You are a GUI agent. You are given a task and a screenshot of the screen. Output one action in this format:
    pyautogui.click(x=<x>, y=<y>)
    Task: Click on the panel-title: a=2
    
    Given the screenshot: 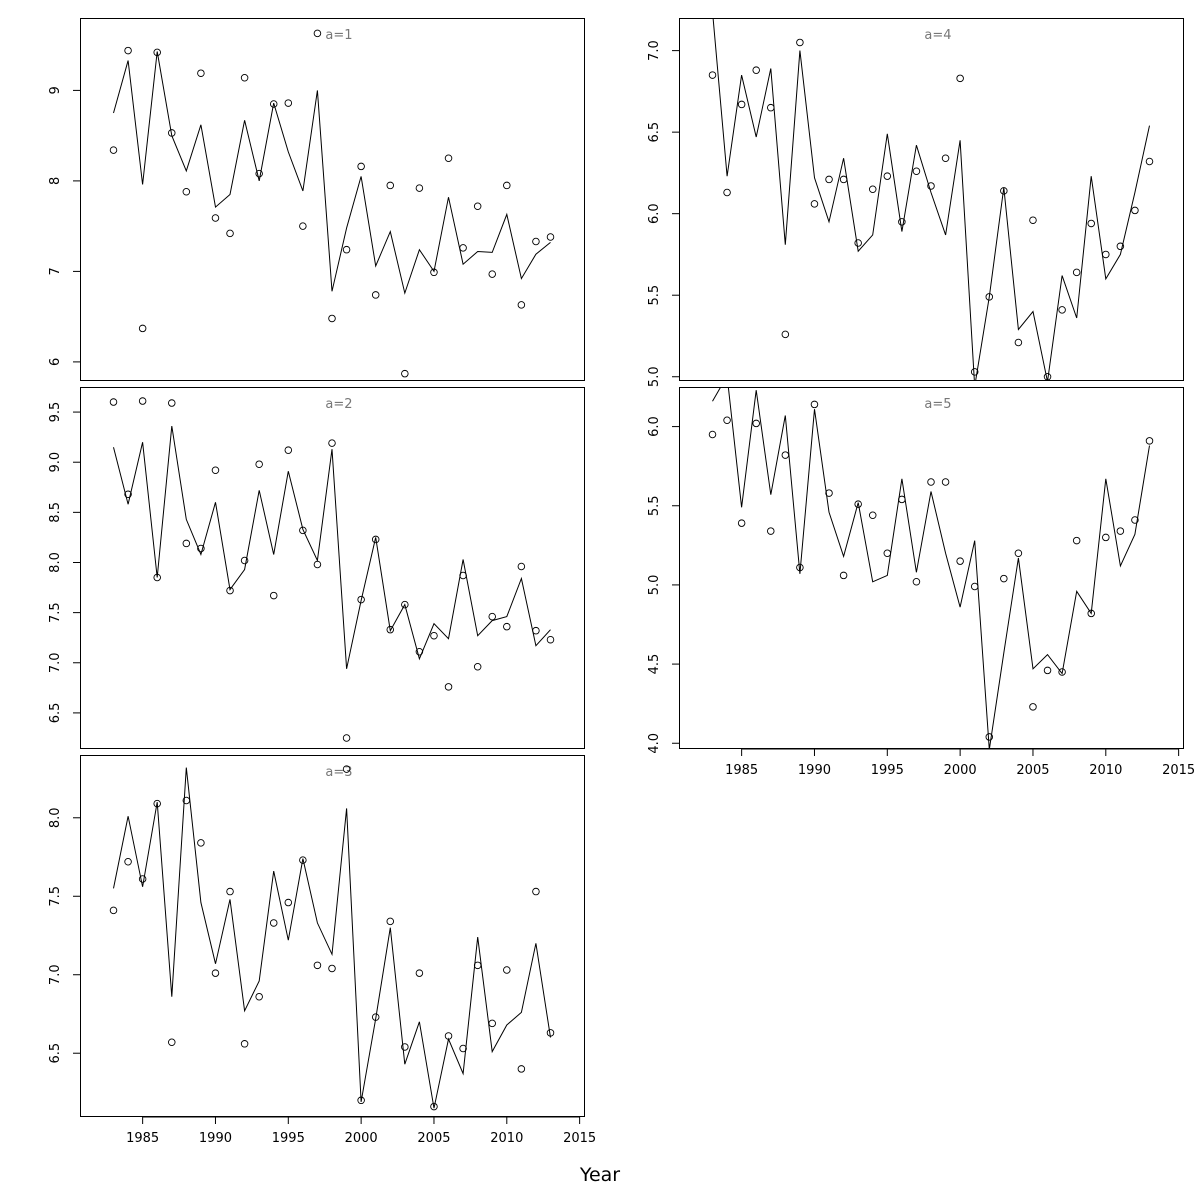 What is the action you would take?
    pyautogui.click(x=338, y=404)
    